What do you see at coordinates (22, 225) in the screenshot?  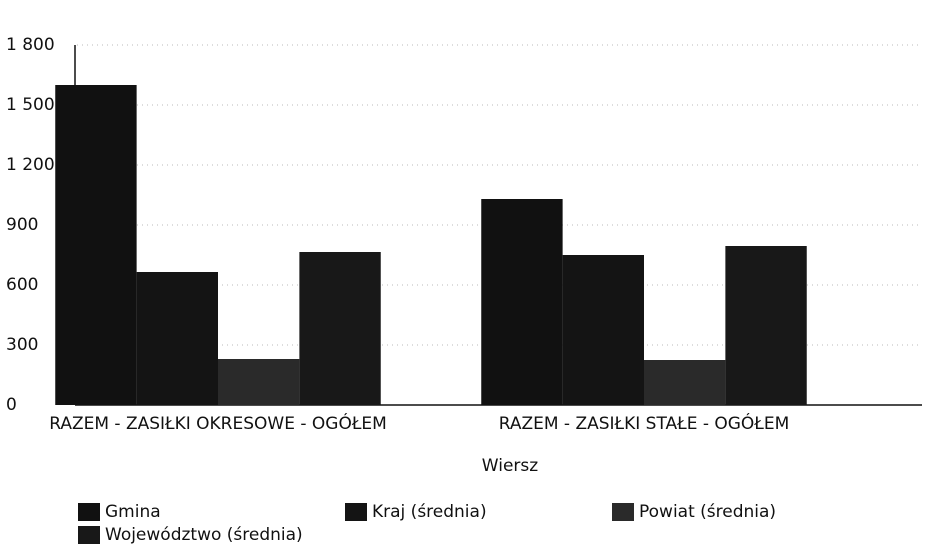 I see `y-tick-label: 900` at bounding box center [22, 225].